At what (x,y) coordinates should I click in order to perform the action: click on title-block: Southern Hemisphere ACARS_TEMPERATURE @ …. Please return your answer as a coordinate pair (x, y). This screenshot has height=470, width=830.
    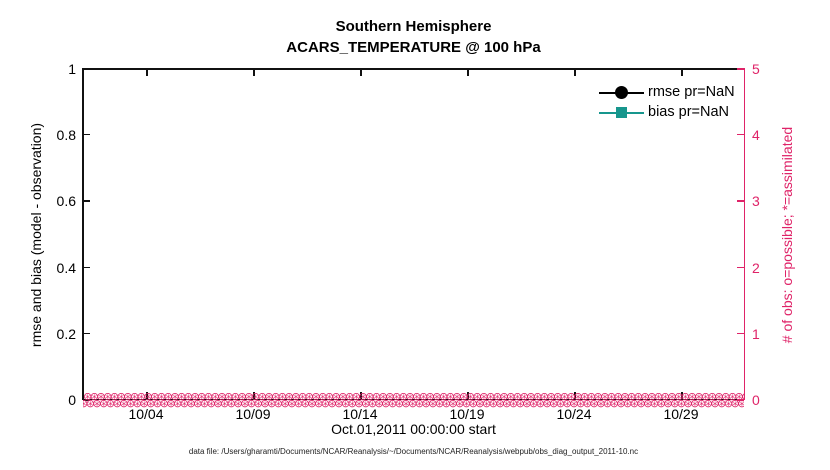
    Looking at the image, I should click on (413, 37).